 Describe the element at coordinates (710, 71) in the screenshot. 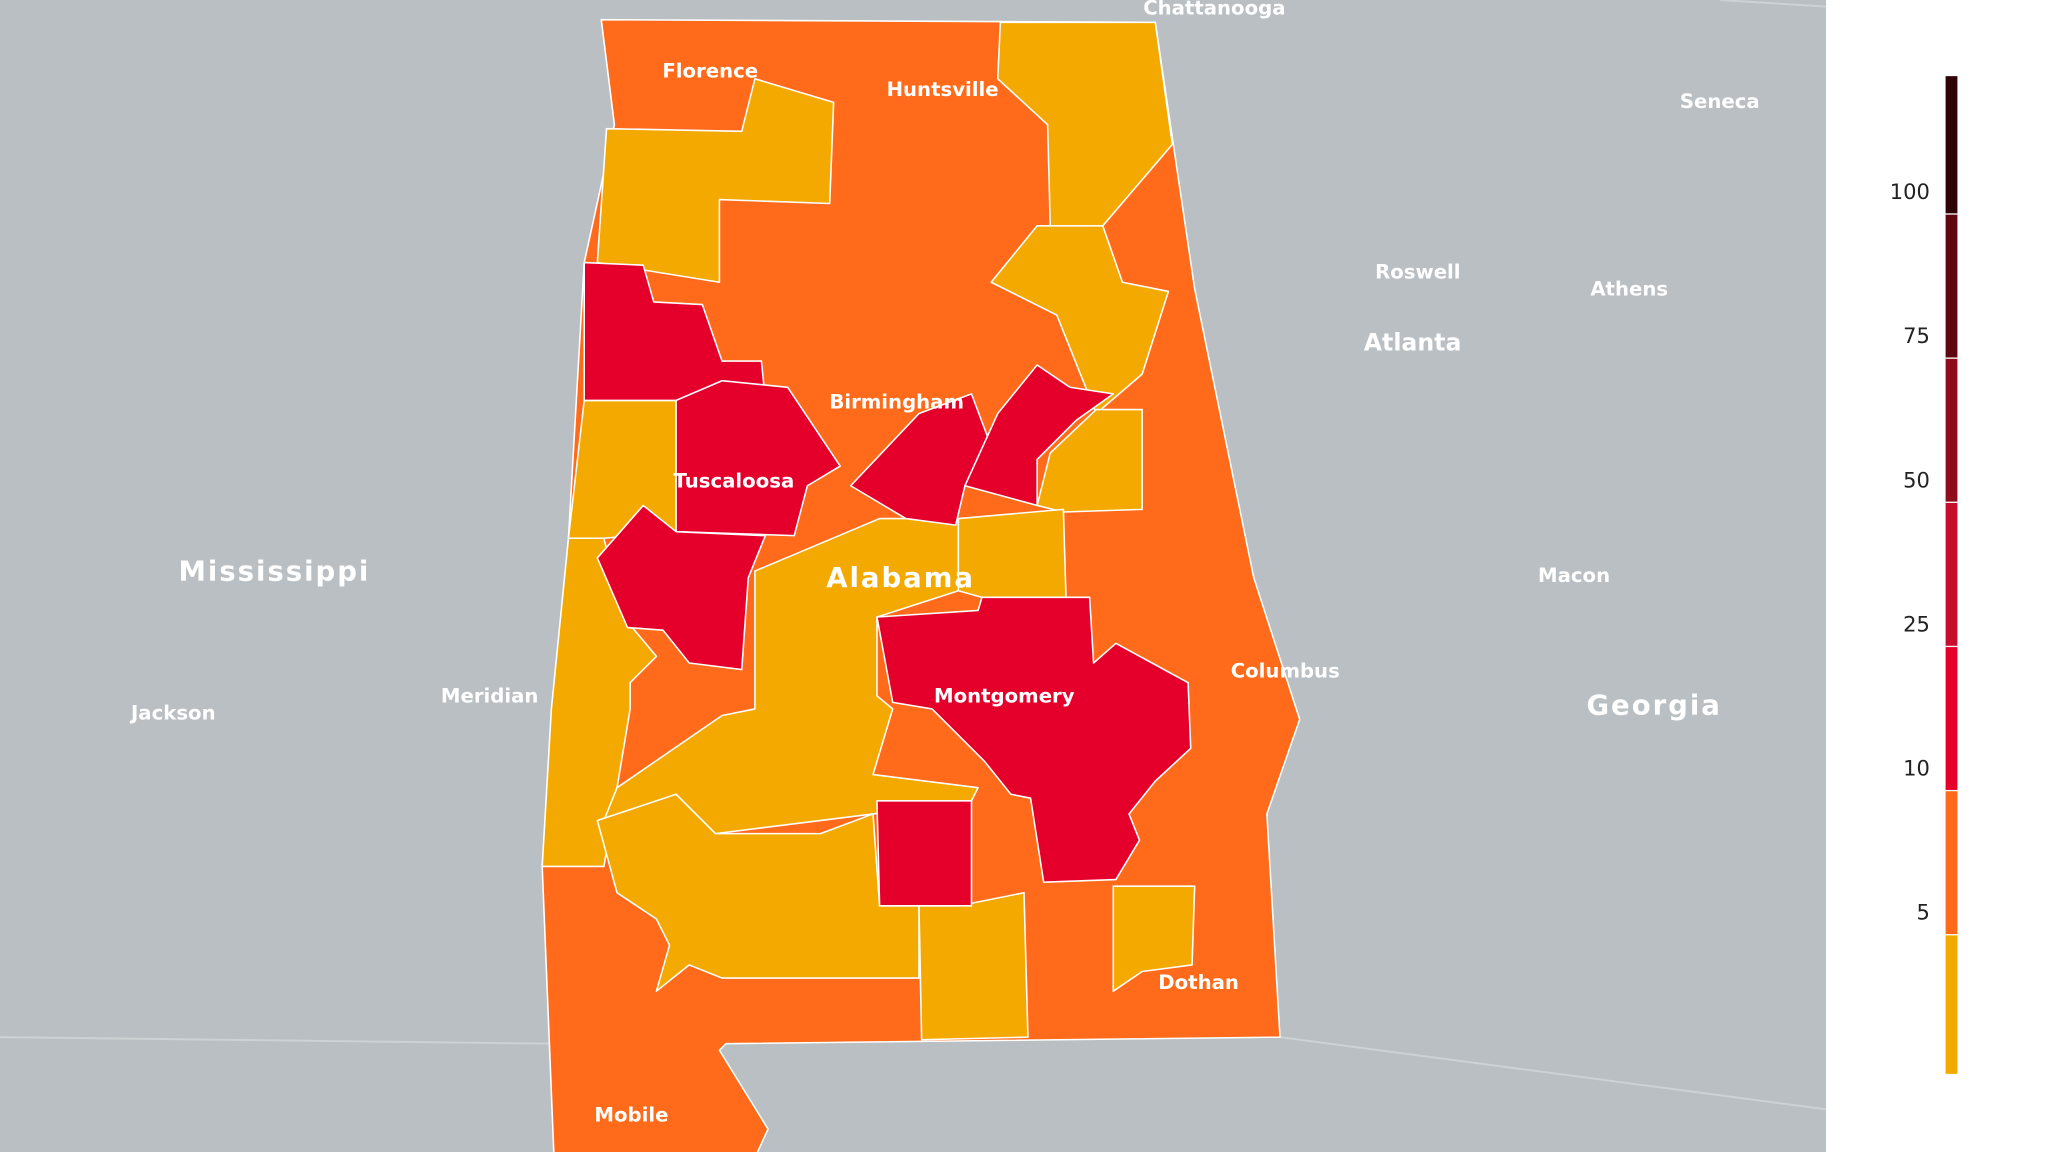

I see `city-label: Florence` at that location.